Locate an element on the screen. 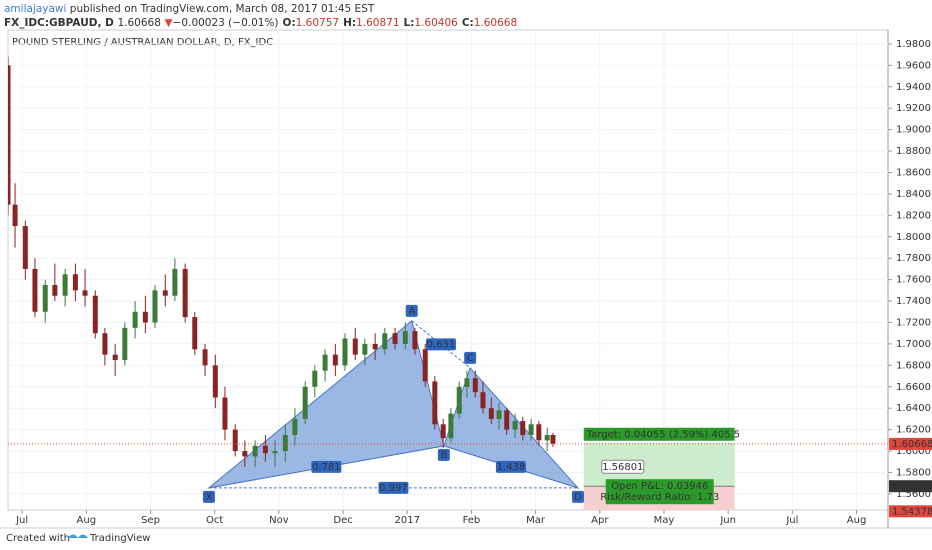 Image resolution: width=932 pixels, height=550 pixels. y-tick-label: 1.6000 is located at coordinates (913, 451).